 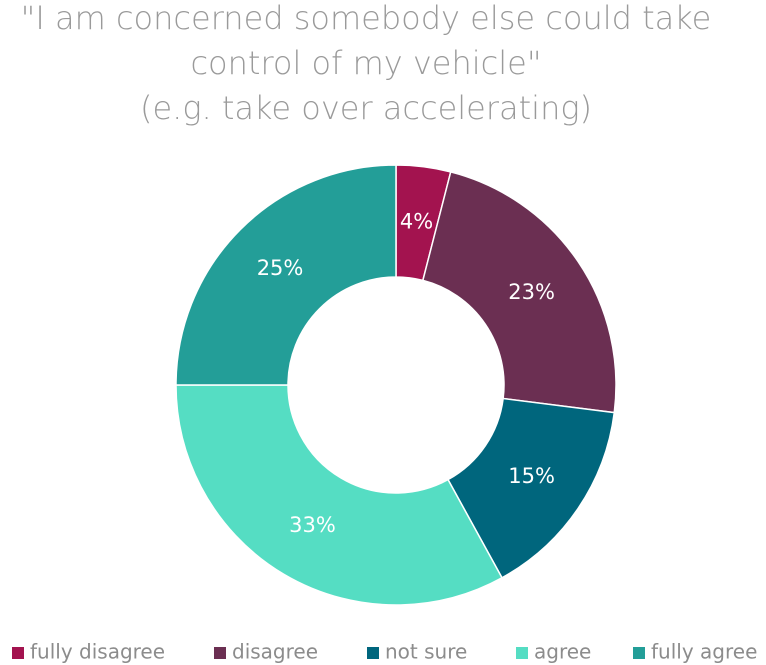 What do you see at coordinates (531, 476) in the screenshot?
I see `data-label: 15%` at bounding box center [531, 476].